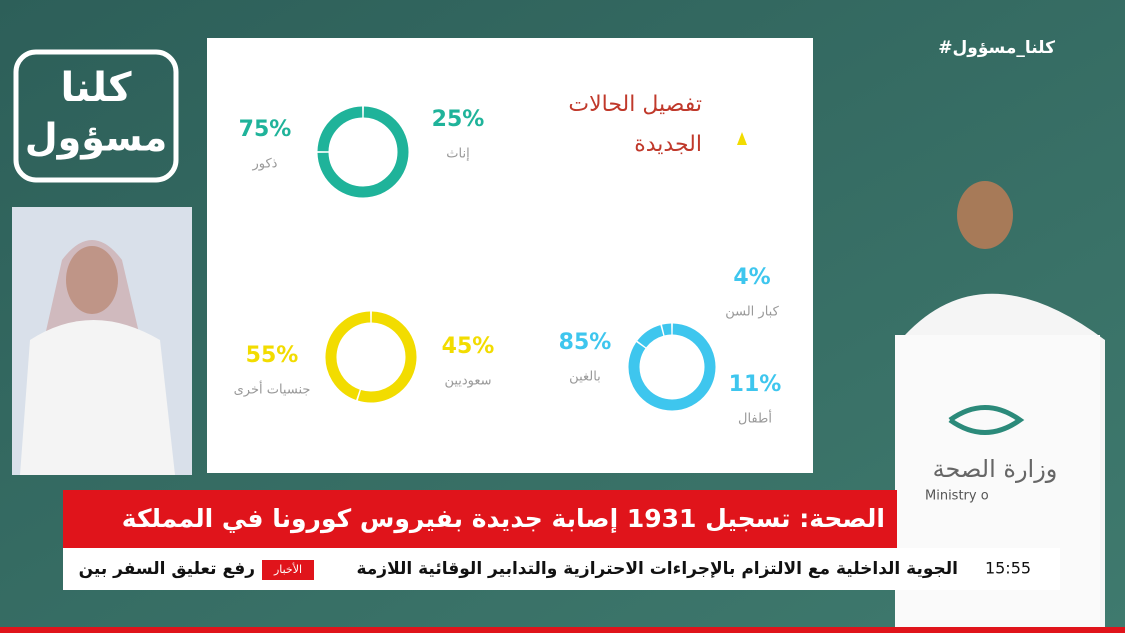  I want to click on slide-title: الجديدة, so click(668, 144).